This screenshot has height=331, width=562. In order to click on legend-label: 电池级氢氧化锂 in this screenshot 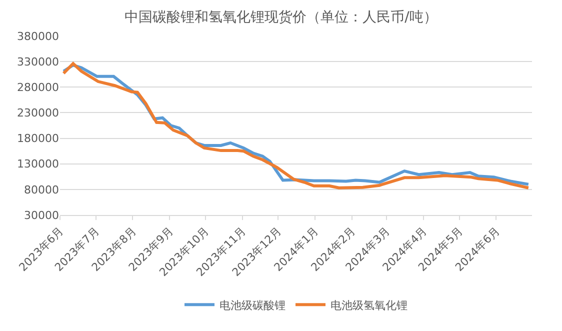, I will do `click(369, 305)`.